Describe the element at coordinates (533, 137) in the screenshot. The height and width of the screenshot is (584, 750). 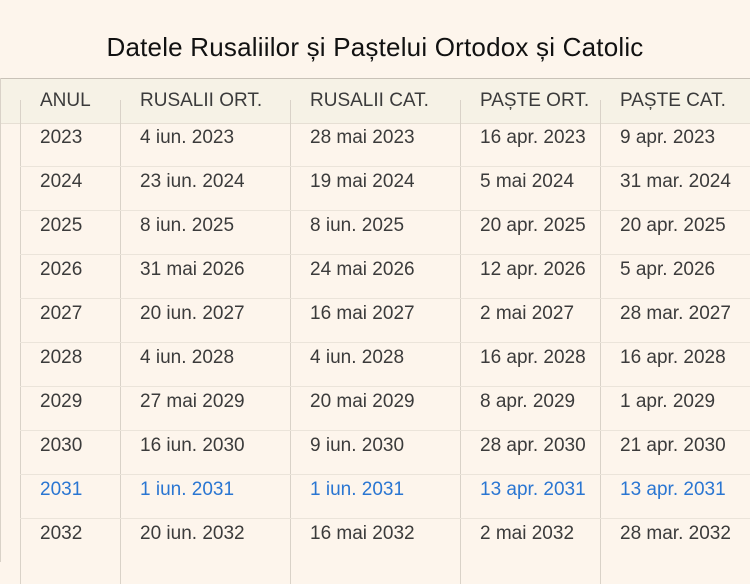
I see `cell-easter-orthodox: 16 apr. 2023` at that location.